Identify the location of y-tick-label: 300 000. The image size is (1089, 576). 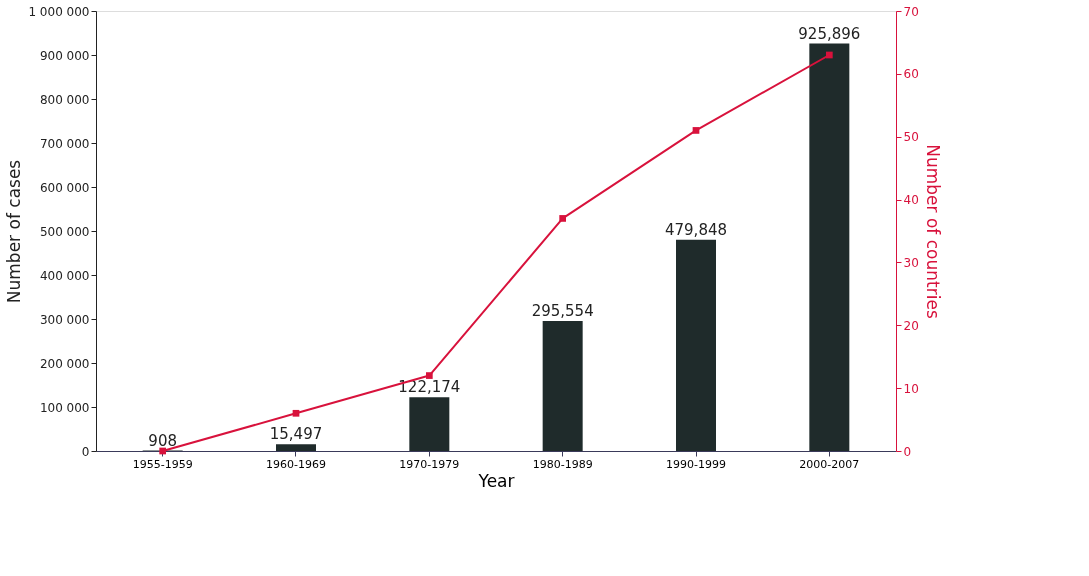
(64, 319).